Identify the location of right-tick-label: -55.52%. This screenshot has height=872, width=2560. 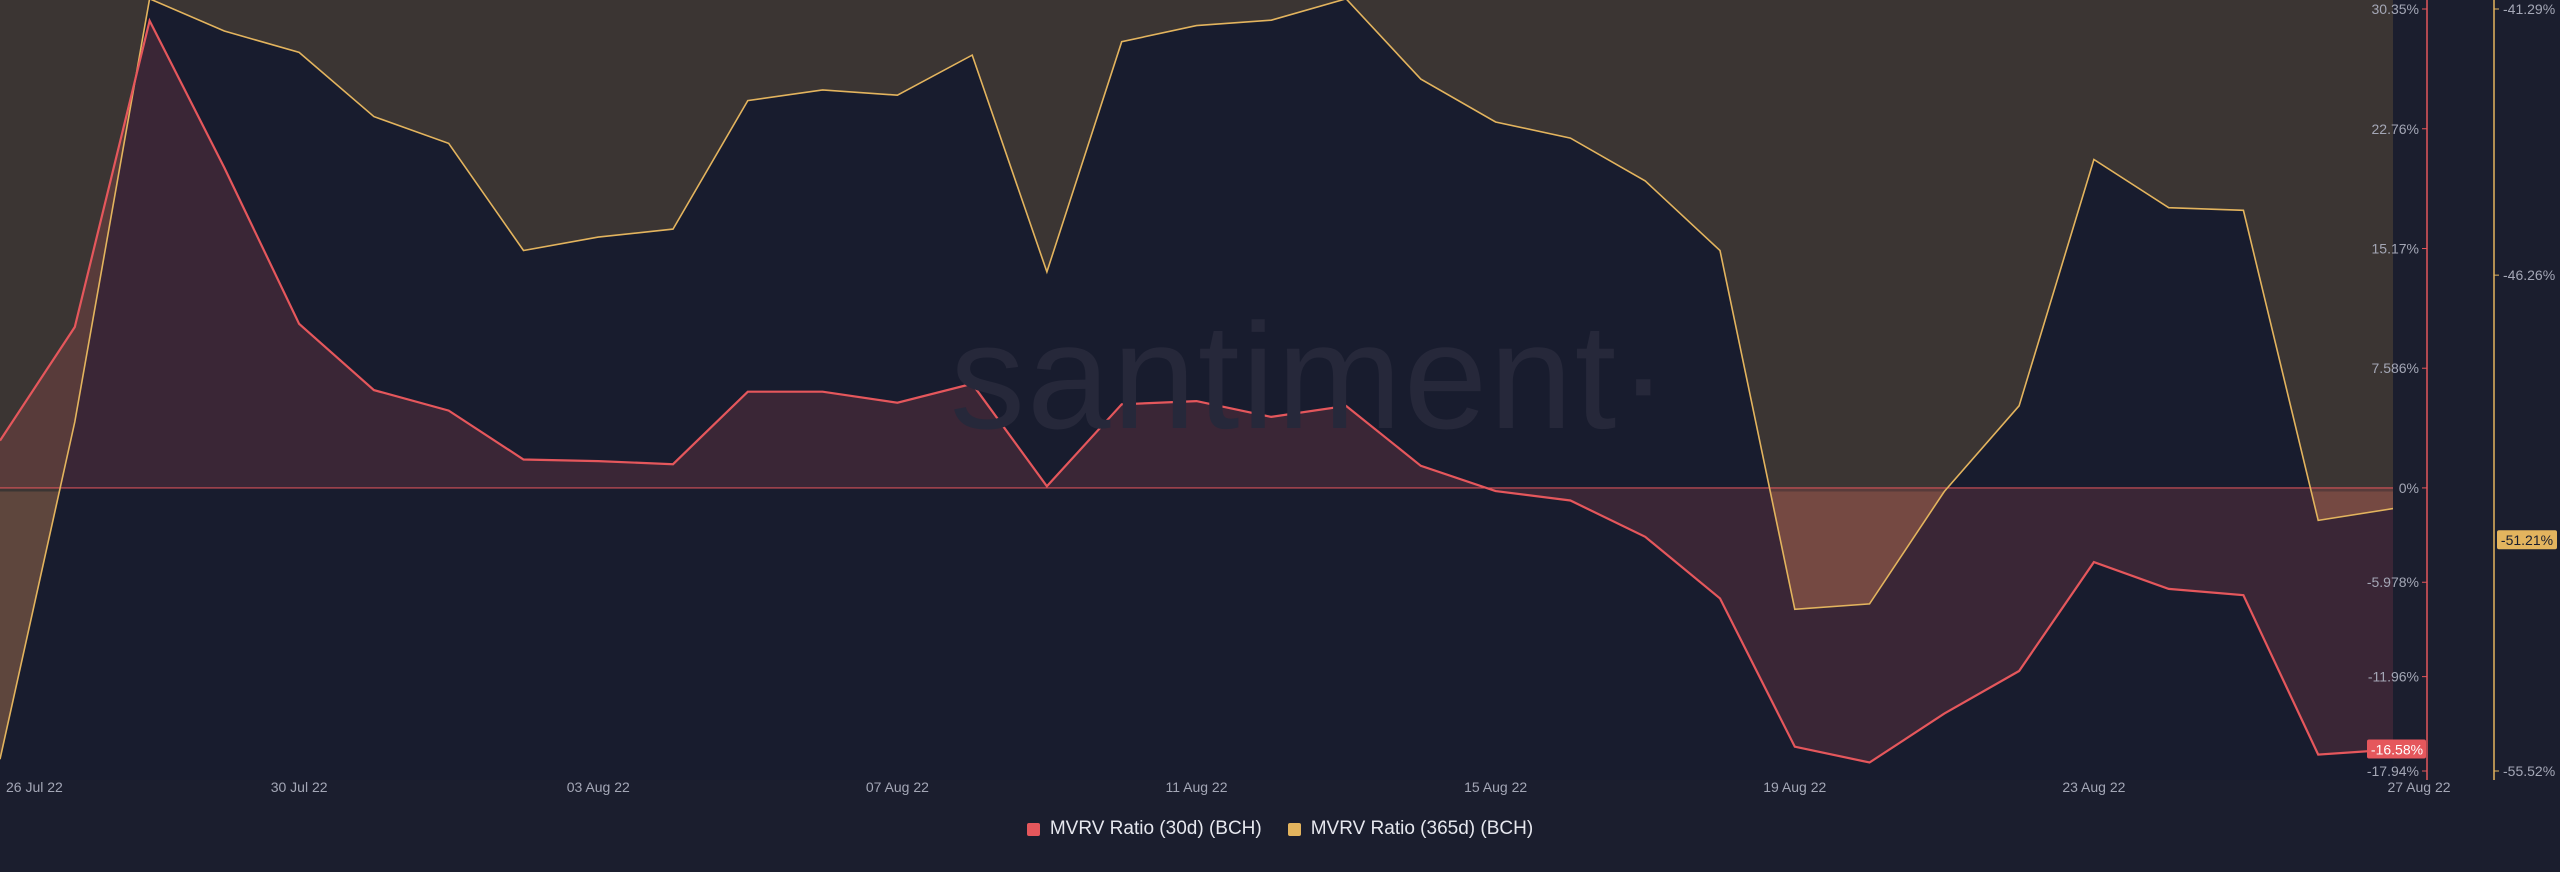
(2529, 771).